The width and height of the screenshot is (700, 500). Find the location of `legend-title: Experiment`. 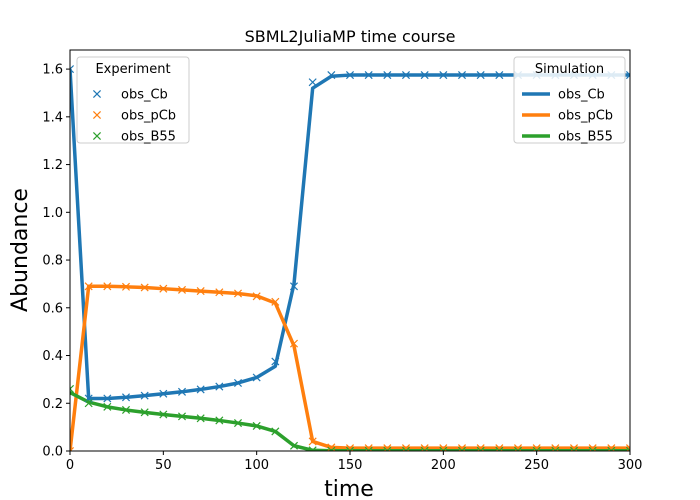

legend-title: Experiment is located at coordinates (132, 69).